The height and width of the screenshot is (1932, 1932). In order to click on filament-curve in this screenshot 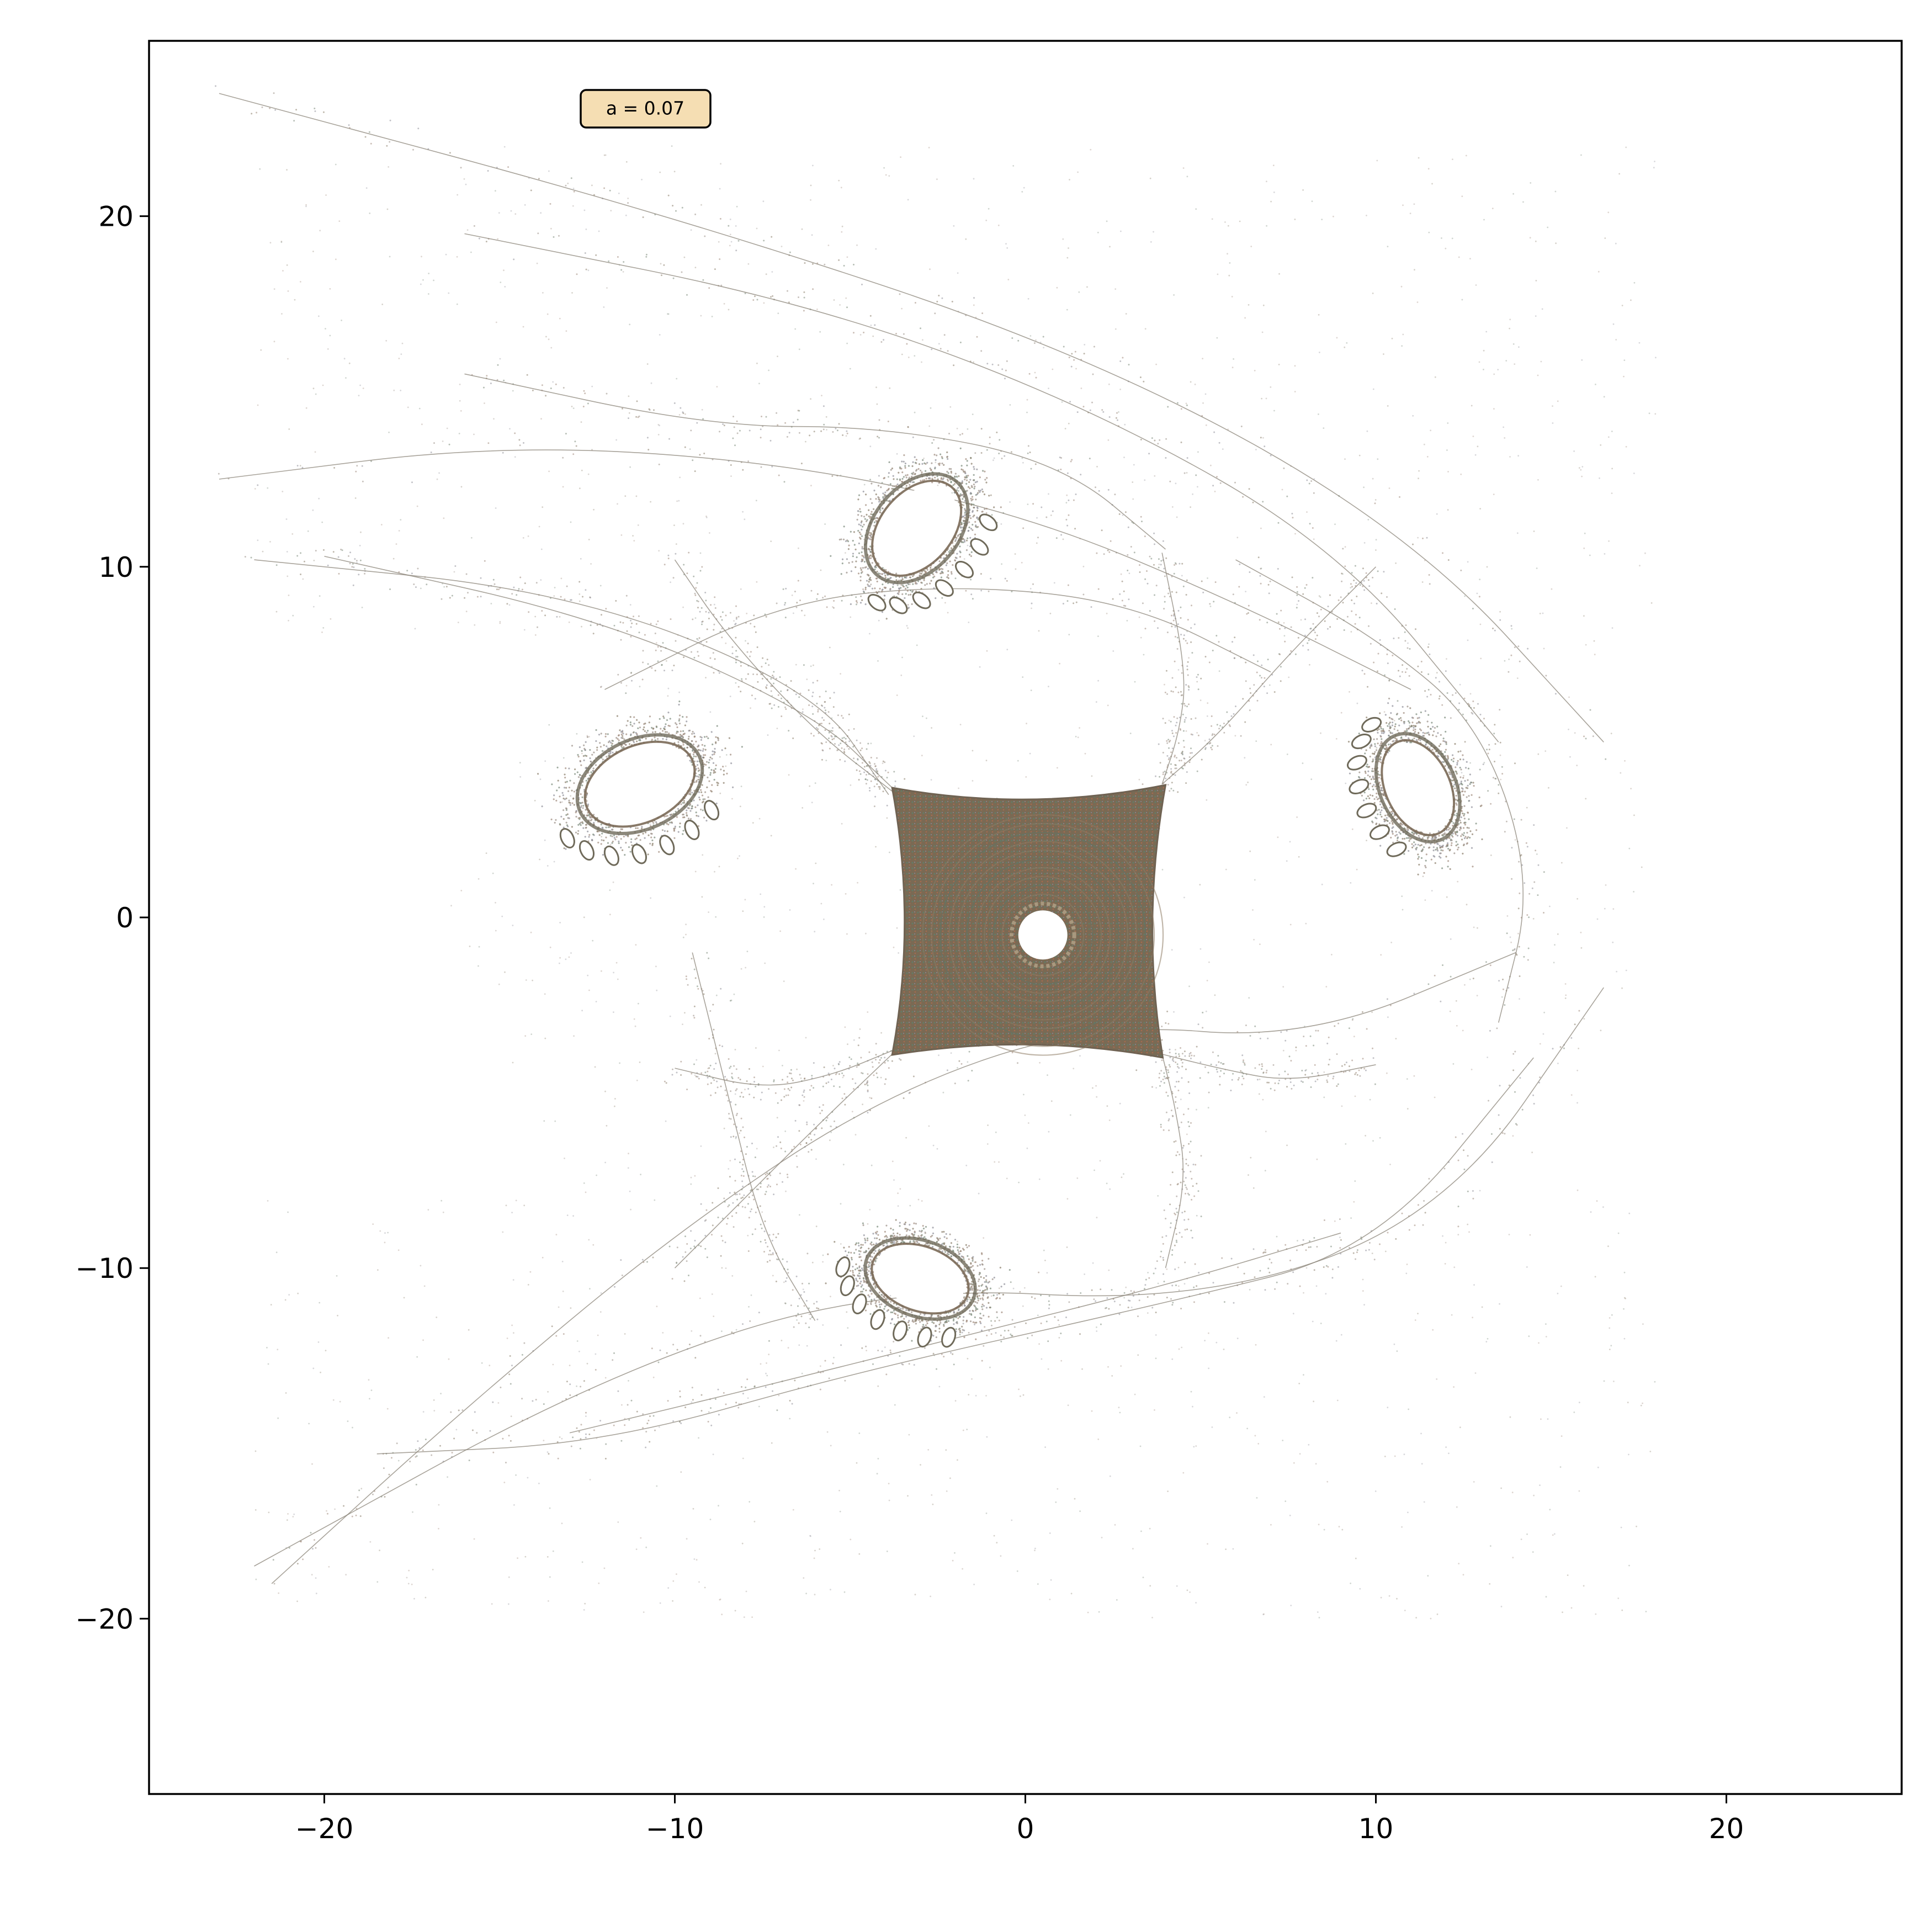, I will do `click(784, 675)`.